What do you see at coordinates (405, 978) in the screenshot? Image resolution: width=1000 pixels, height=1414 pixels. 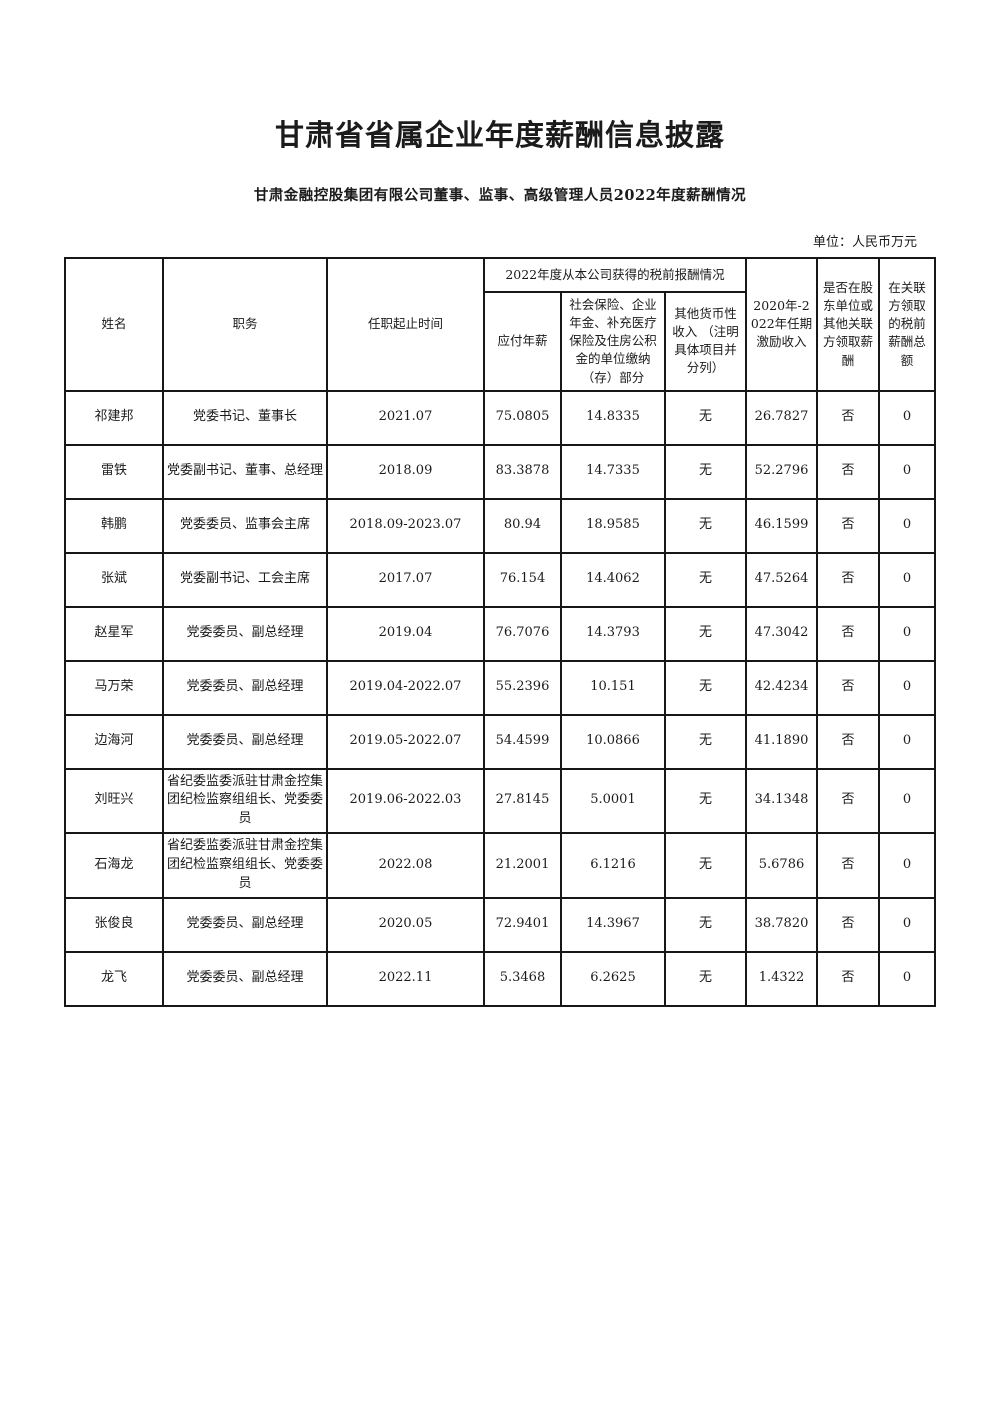 I see `cell-tenure: 2022.11` at bounding box center [405, 978].